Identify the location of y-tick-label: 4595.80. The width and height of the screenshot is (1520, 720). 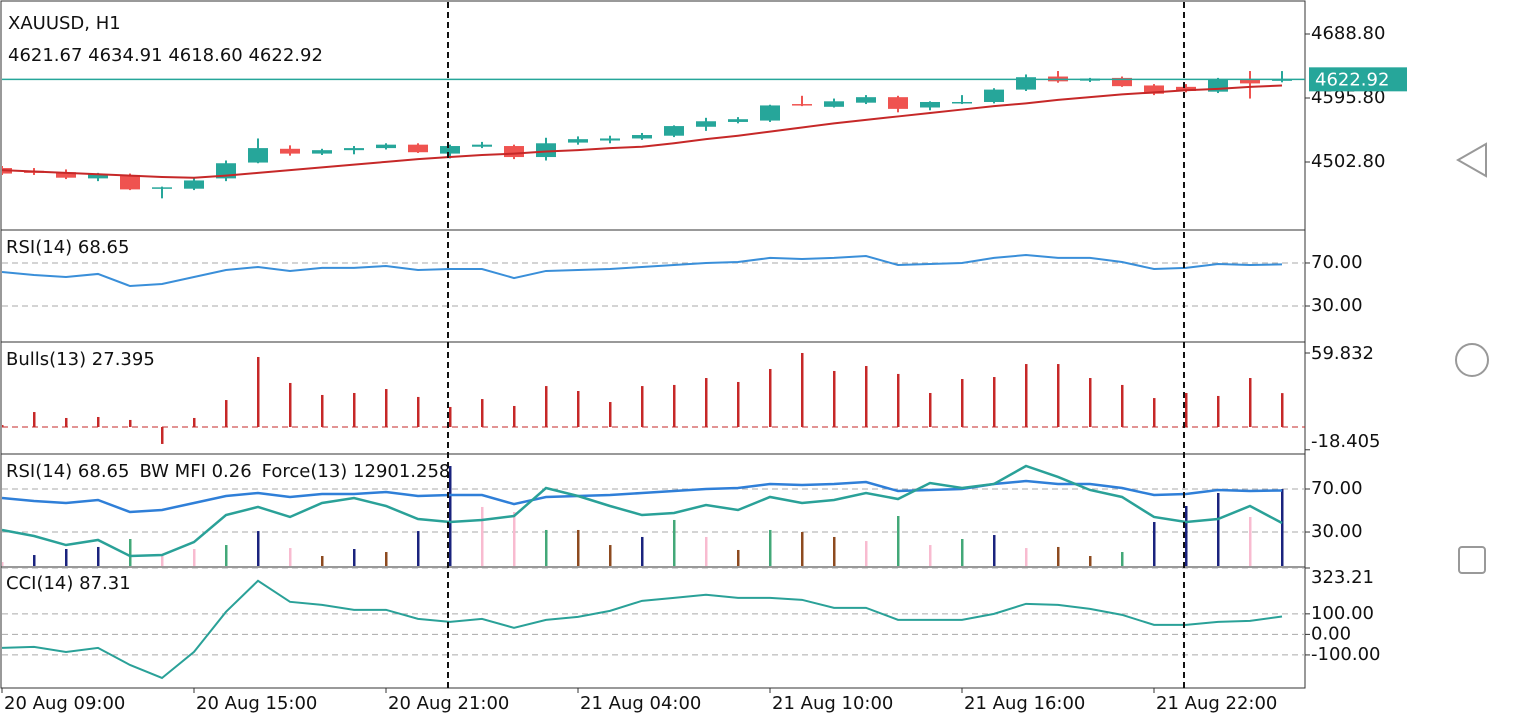
(1348, 97).